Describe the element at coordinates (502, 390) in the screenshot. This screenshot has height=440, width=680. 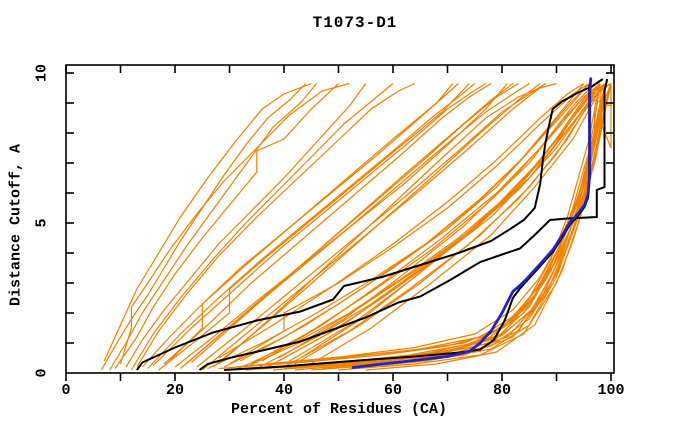
I see `x-tick-label-80: 80` at that location.